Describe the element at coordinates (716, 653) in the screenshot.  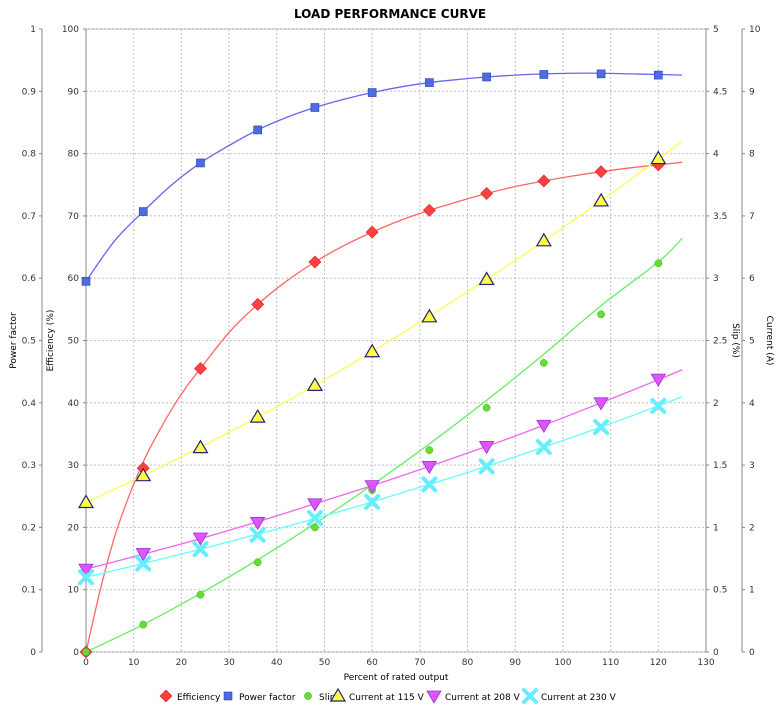
I see `slip-tick-label: 0` at that location.